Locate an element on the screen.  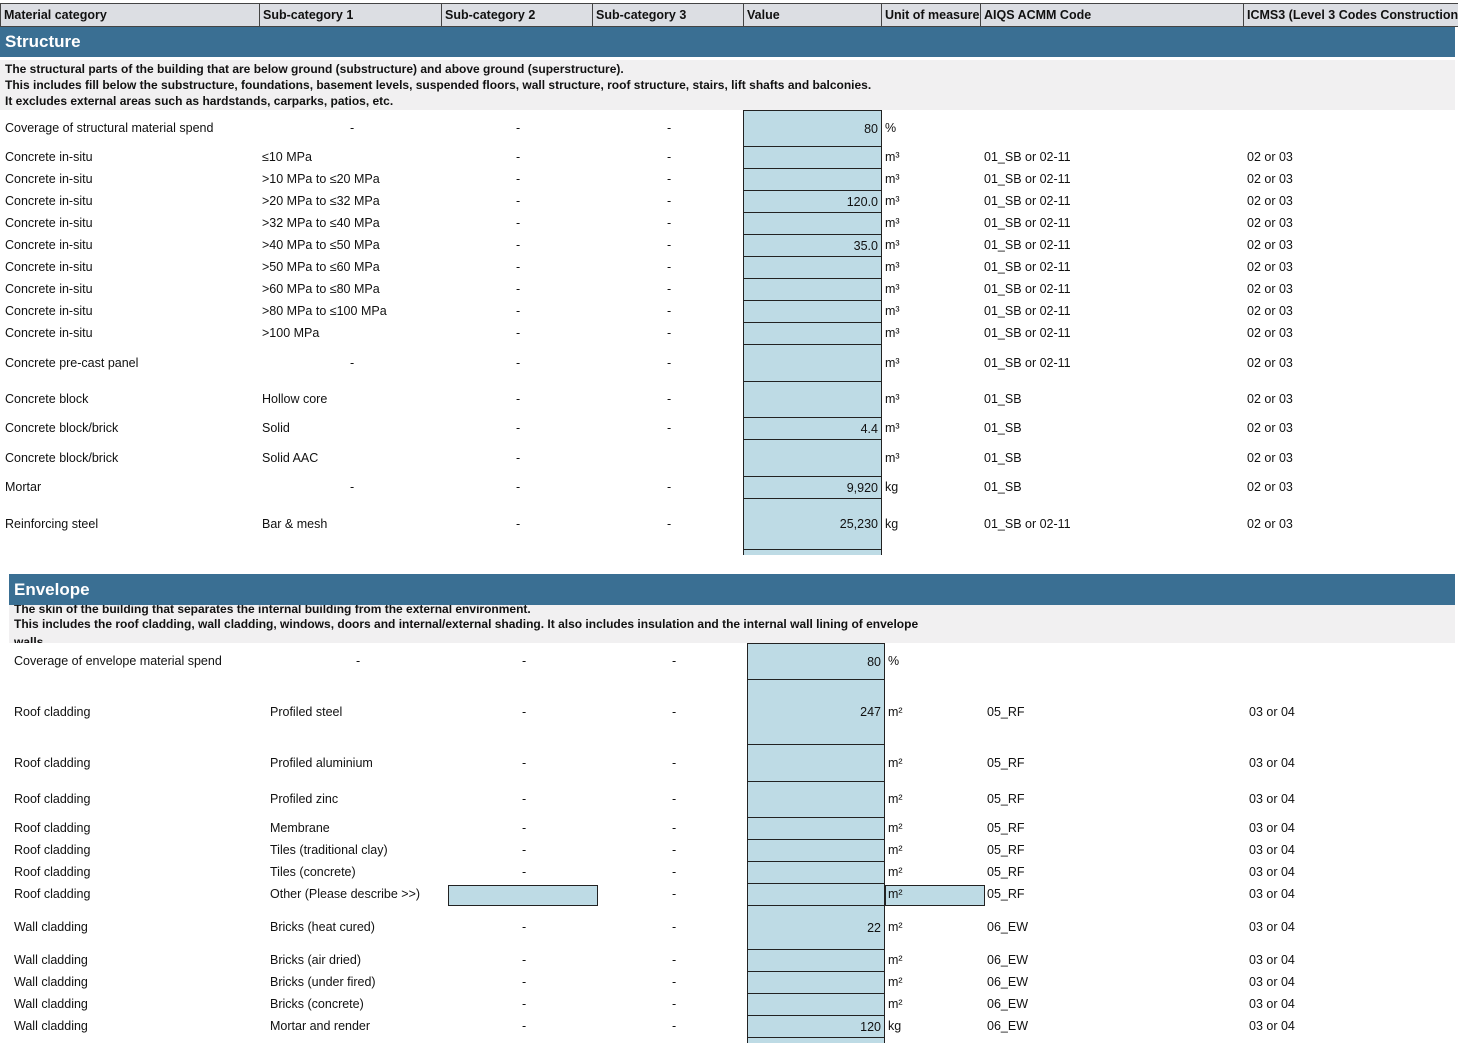
column-header: ICMS3 (Level 3 Codes Construction is located at coordinates (1350, 15).